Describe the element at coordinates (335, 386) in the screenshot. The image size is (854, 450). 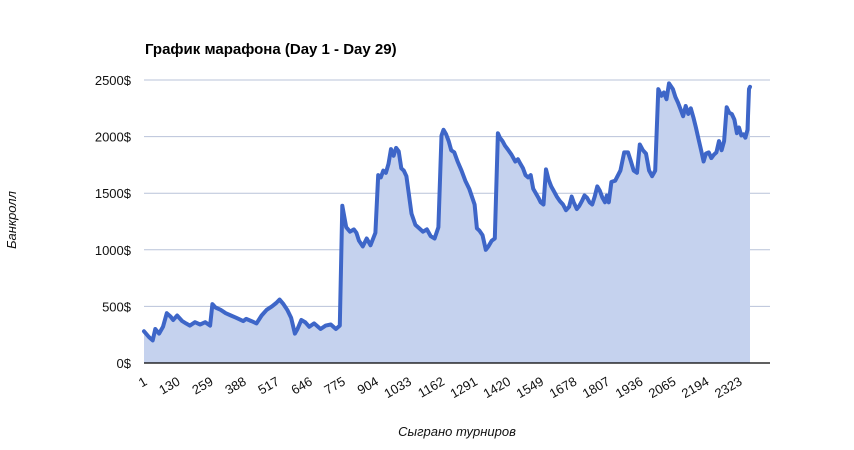
I see `x-tick-label: 775` at that location.